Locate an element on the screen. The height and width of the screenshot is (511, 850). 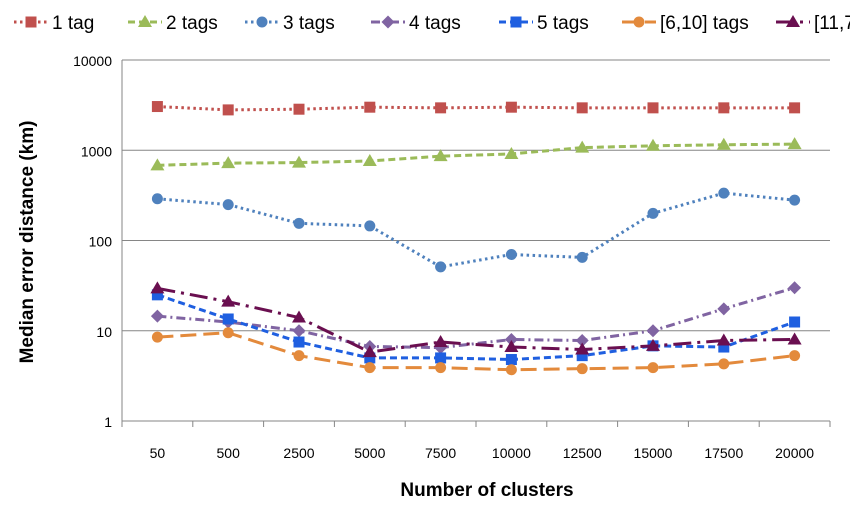
y-tick-labels: 1 10 100 1000 10000 is located at coordinates (92, 241).